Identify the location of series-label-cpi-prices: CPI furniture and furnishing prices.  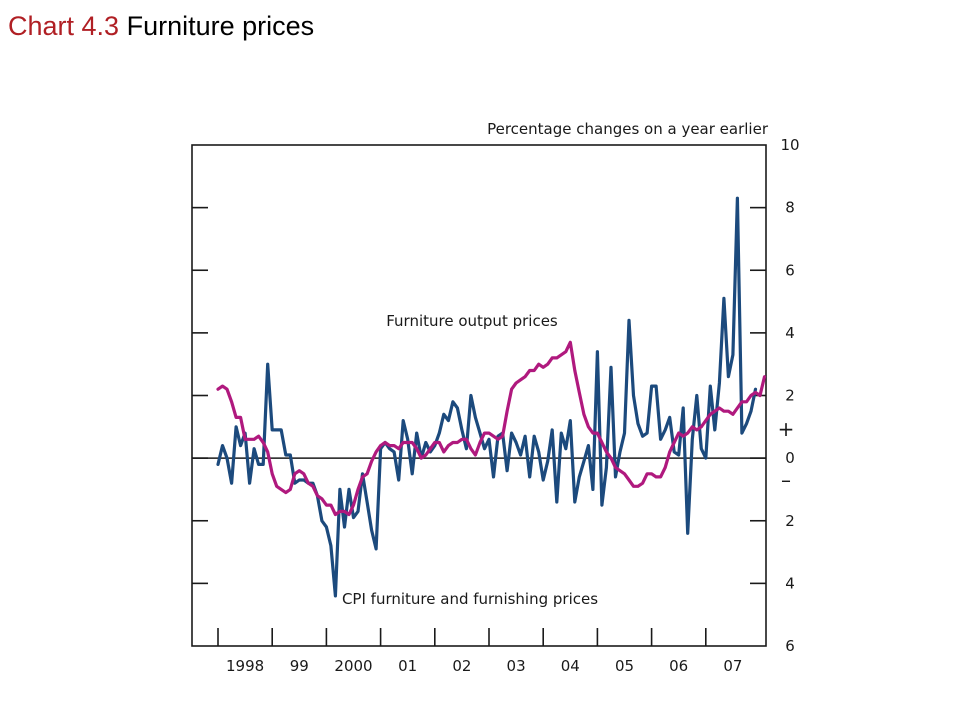
(470, 599).